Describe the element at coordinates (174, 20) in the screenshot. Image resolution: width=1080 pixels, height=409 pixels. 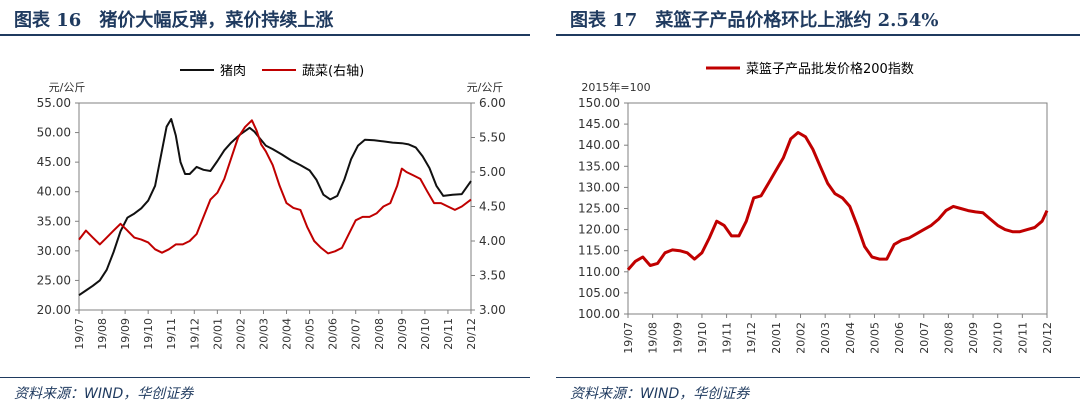
I see `left-figure-title: 图表 16 猪价大幅反弹，菜价持续上涨` at that location.